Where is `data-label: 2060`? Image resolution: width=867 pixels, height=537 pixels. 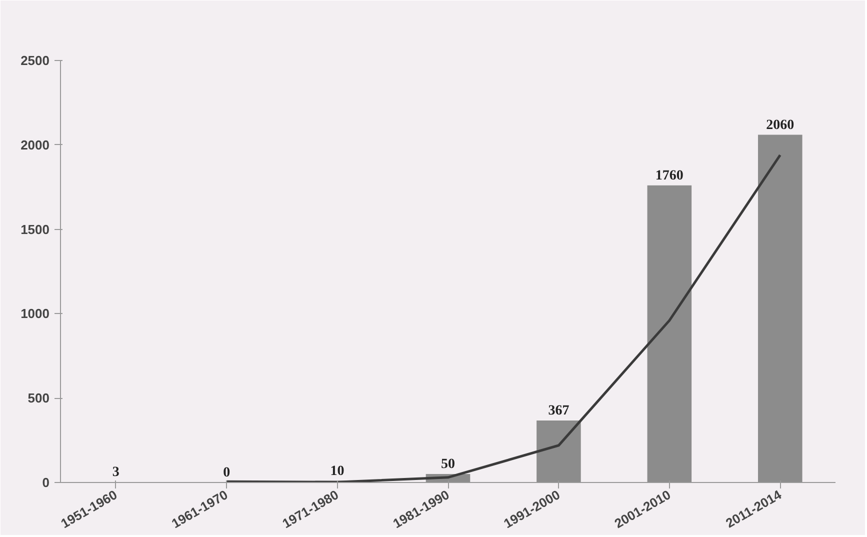 data-label: 2060 is located at coordinates (780, 125).